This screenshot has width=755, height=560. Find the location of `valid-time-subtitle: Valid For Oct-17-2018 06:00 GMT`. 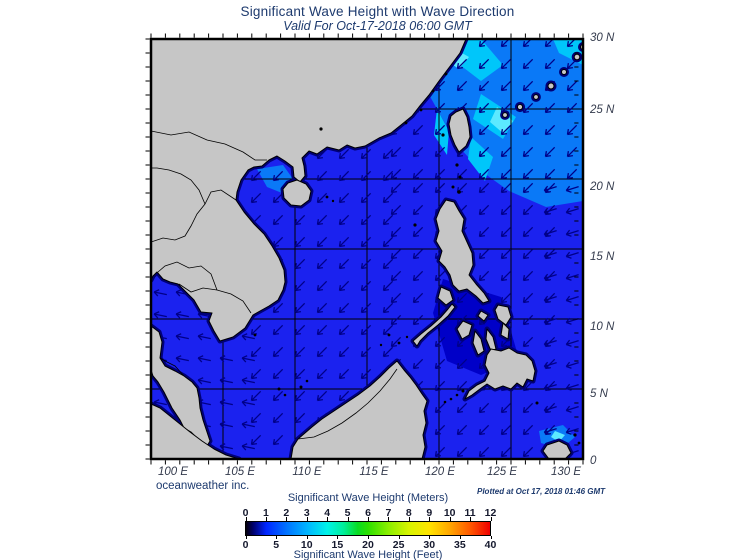

valid-time-subtitle: Valid For Oct-17-2018 06:00 GMT is located at coordinates (377, 26).